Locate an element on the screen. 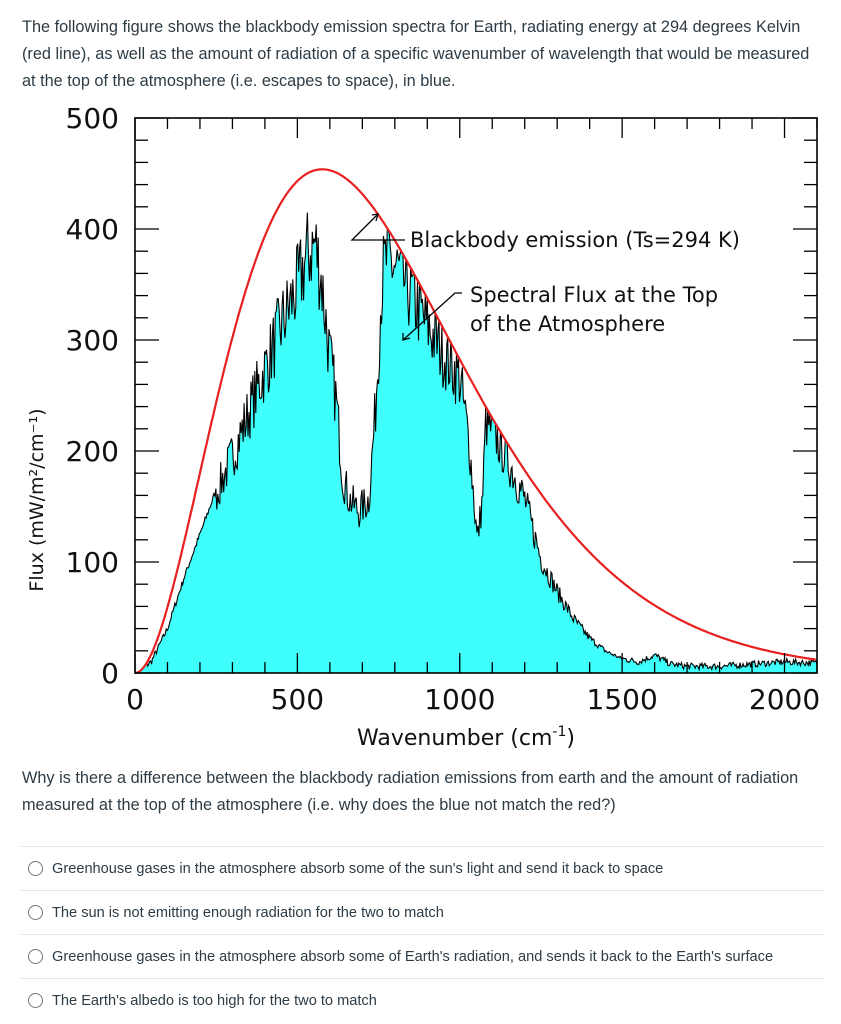  x-tick-label: 1000 is located at coordinates (459, 699).